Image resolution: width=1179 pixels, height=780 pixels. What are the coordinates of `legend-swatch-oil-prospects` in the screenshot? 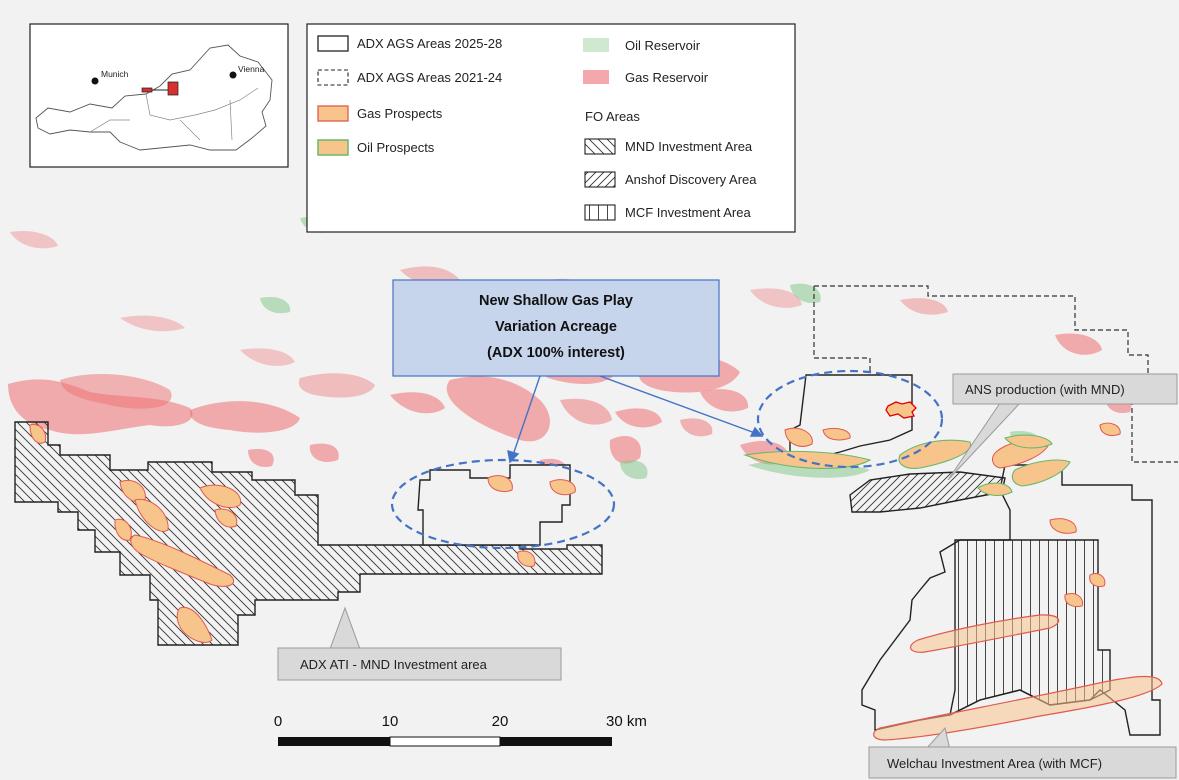 It's located at (333, 147).